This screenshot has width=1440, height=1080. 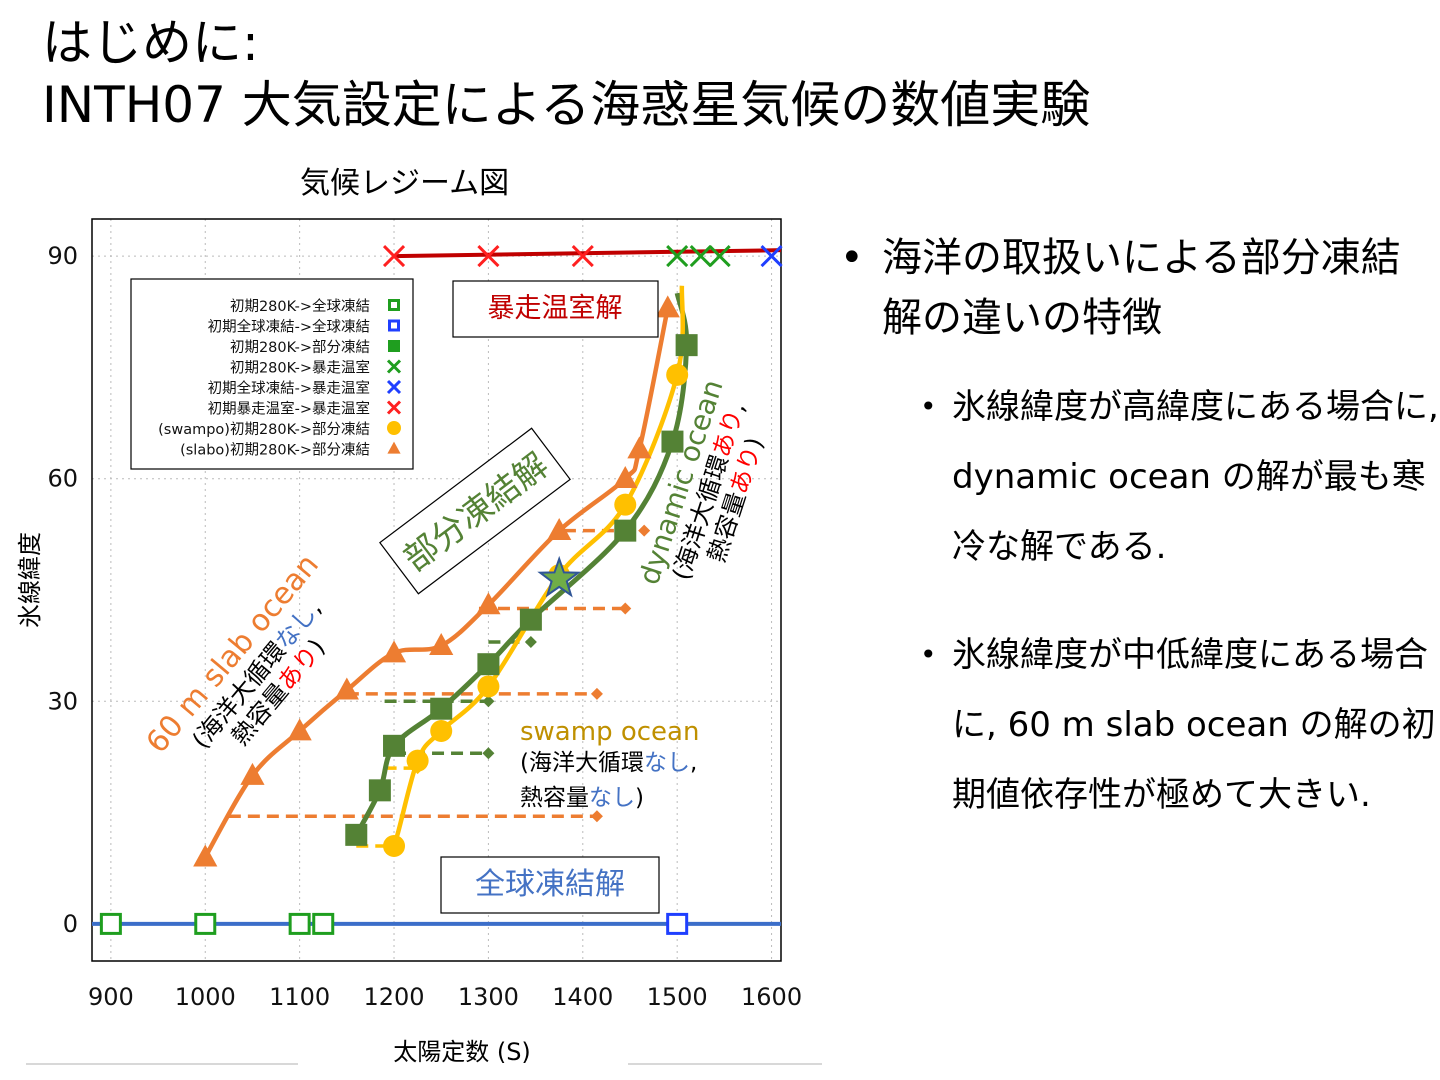 What do you see at coordinates (264, 429) in the screenshot?
I see `legend-entry-label: (swampo)初期280K->部分凍結` at bounding box center [264, 429].